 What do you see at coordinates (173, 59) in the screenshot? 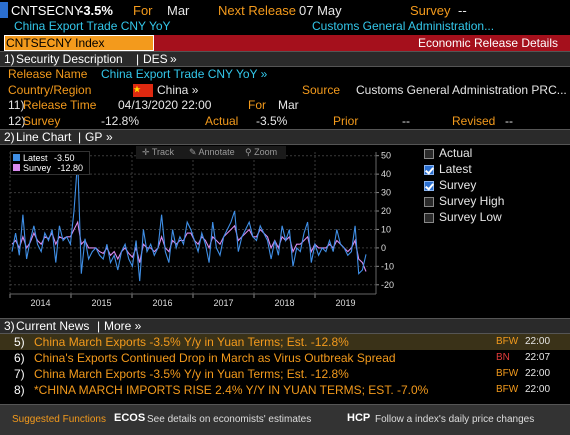
I see `section-arrow: »` at bounding box center [173, 59].